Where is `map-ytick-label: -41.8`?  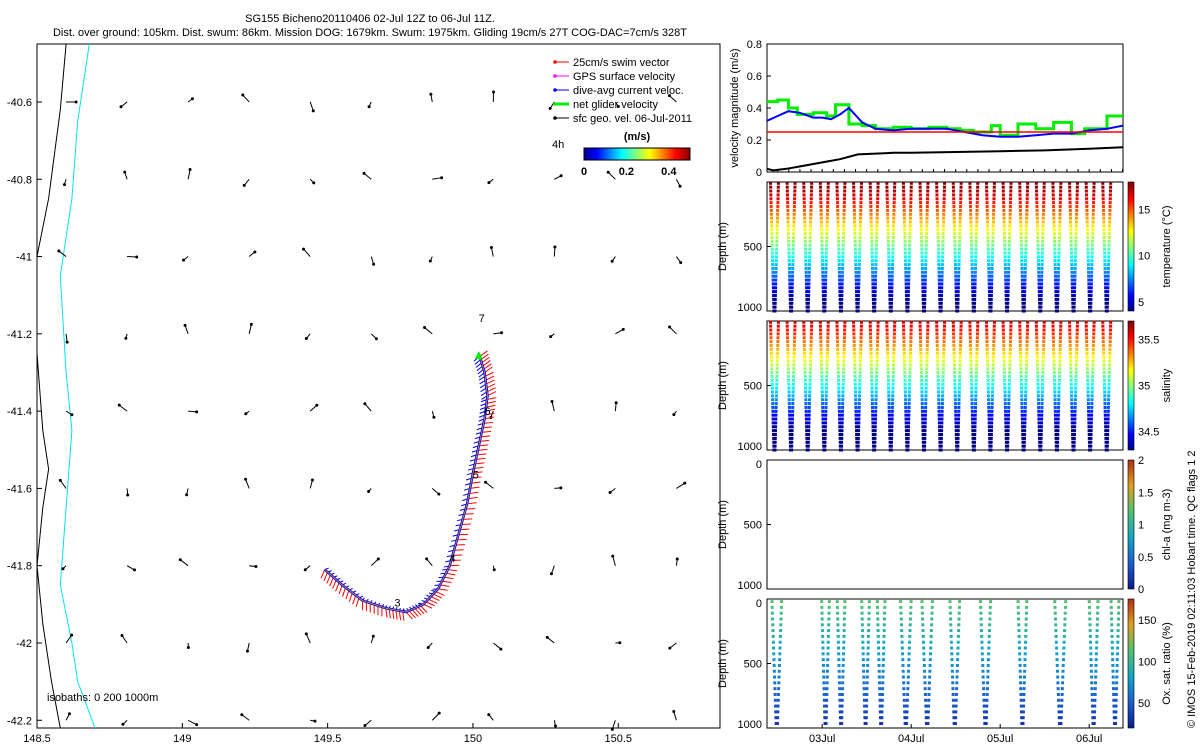 map-ytick-label: -41.8 is located at coordinates (19, 567).